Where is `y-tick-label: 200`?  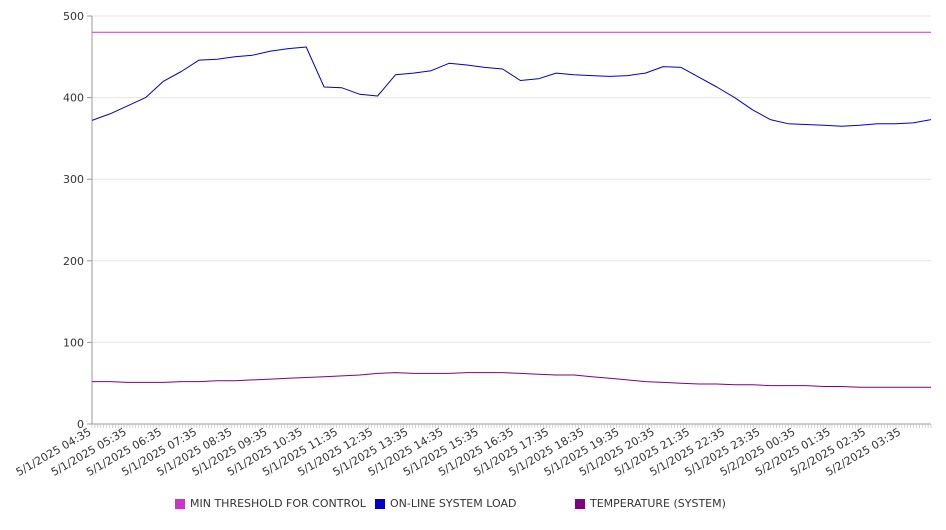
y-tick-label: 200 is located at coordinates (73, 261).